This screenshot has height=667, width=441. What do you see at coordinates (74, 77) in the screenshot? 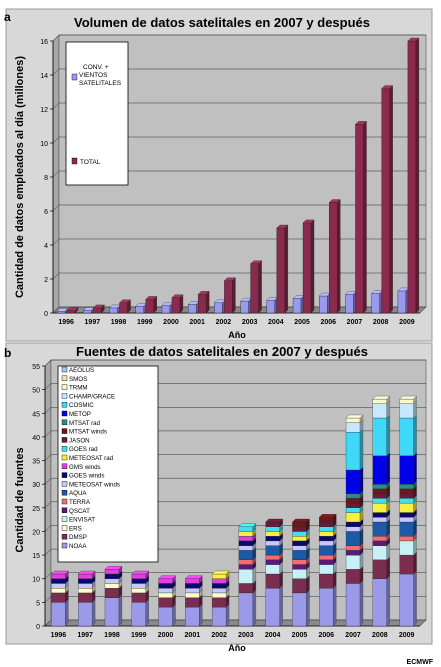
I see `legend-a-swatch-conv` at bounding box center [74, 77].